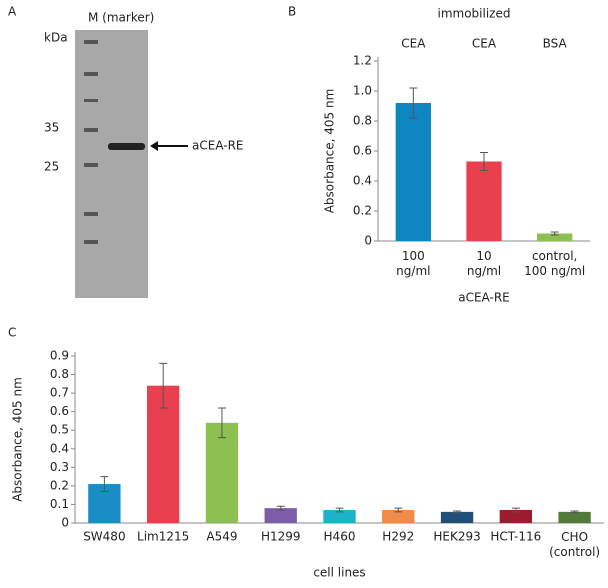  I want to click on marker-bands, so click(91, 142).